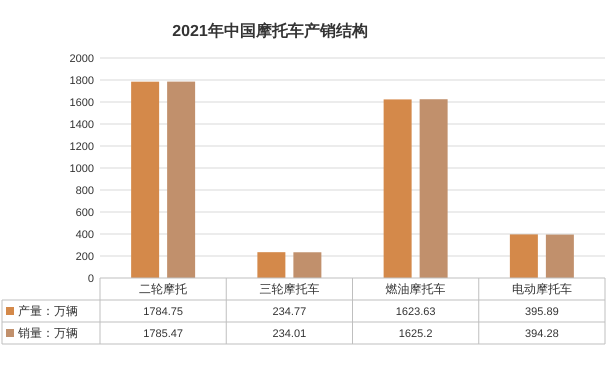 The height and width of the screenshot is (391, 613). I want to click on data-label: 1625.2, so click(415, 334).